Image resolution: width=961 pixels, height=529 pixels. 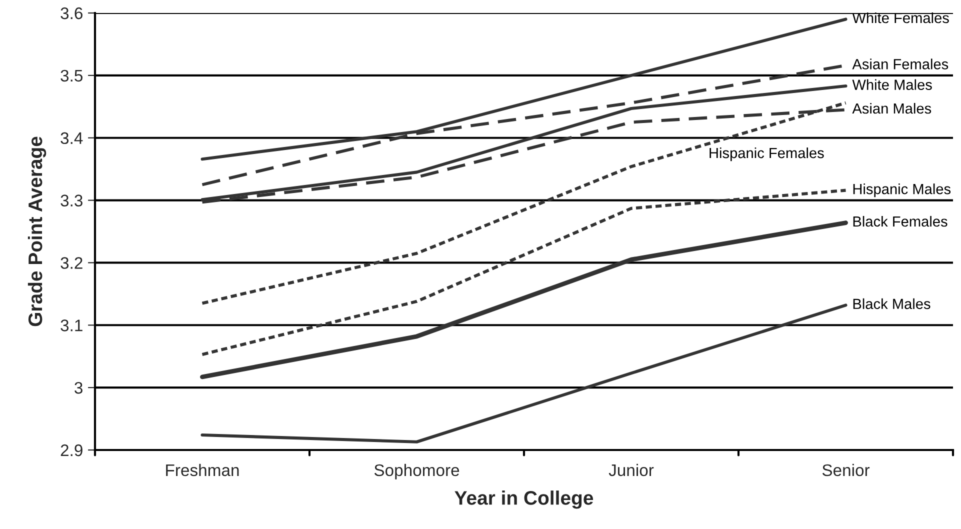 What do you see at coordinates (892, 84) in the screenshot?
I see `series-label: White Males` at bounding box center [892, 84].